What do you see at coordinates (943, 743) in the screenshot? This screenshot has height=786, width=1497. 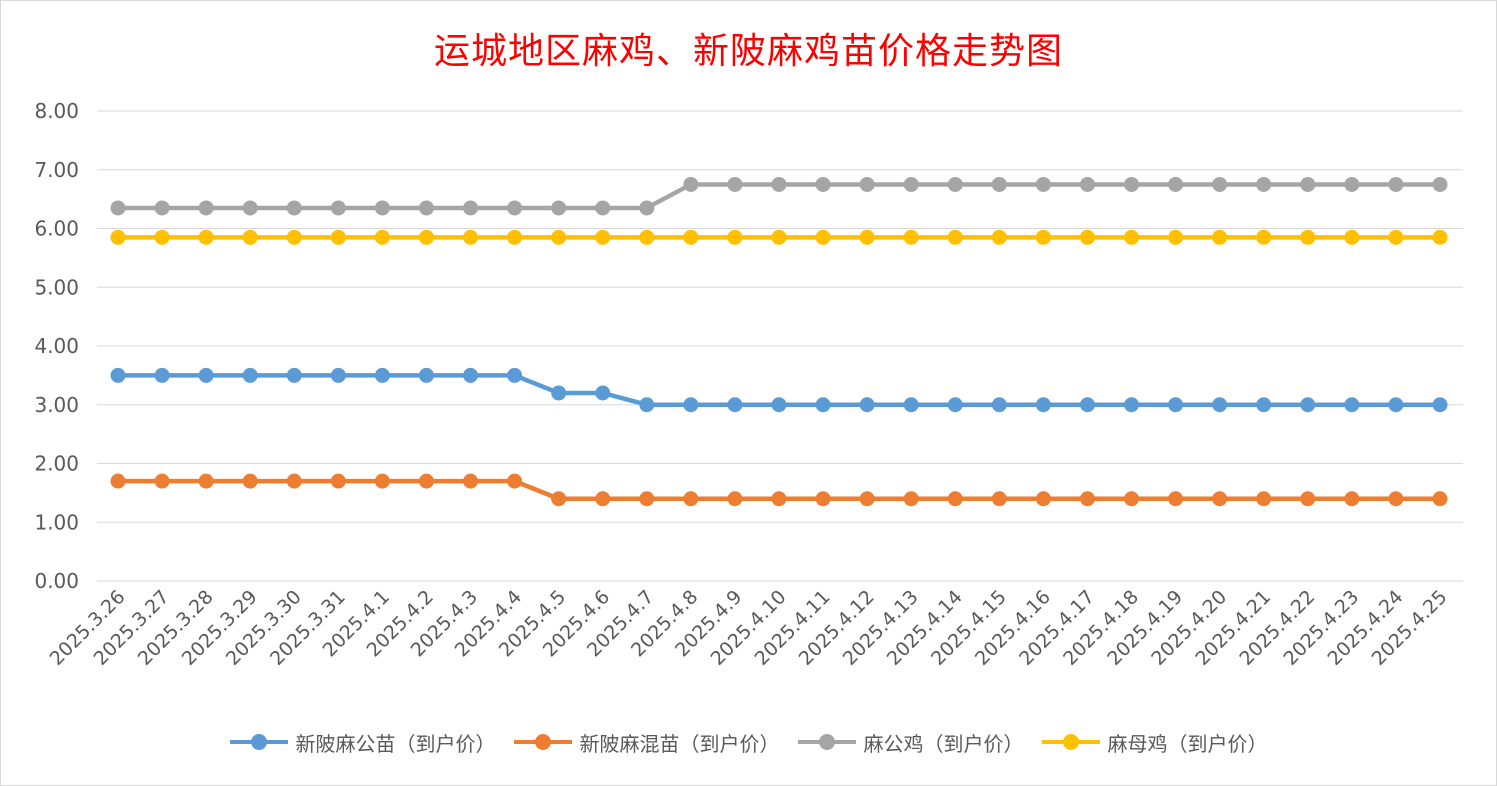 I see `legend-label: 麻公鸡（到户价）` at bounding box center [943, 743].